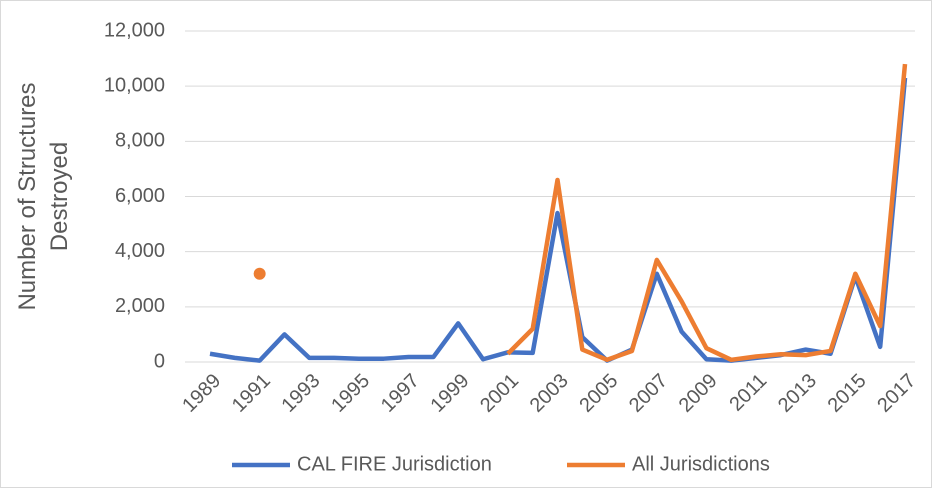 This screenshot has width=933, height=489. I want to click on data-point, so click(259, 273).